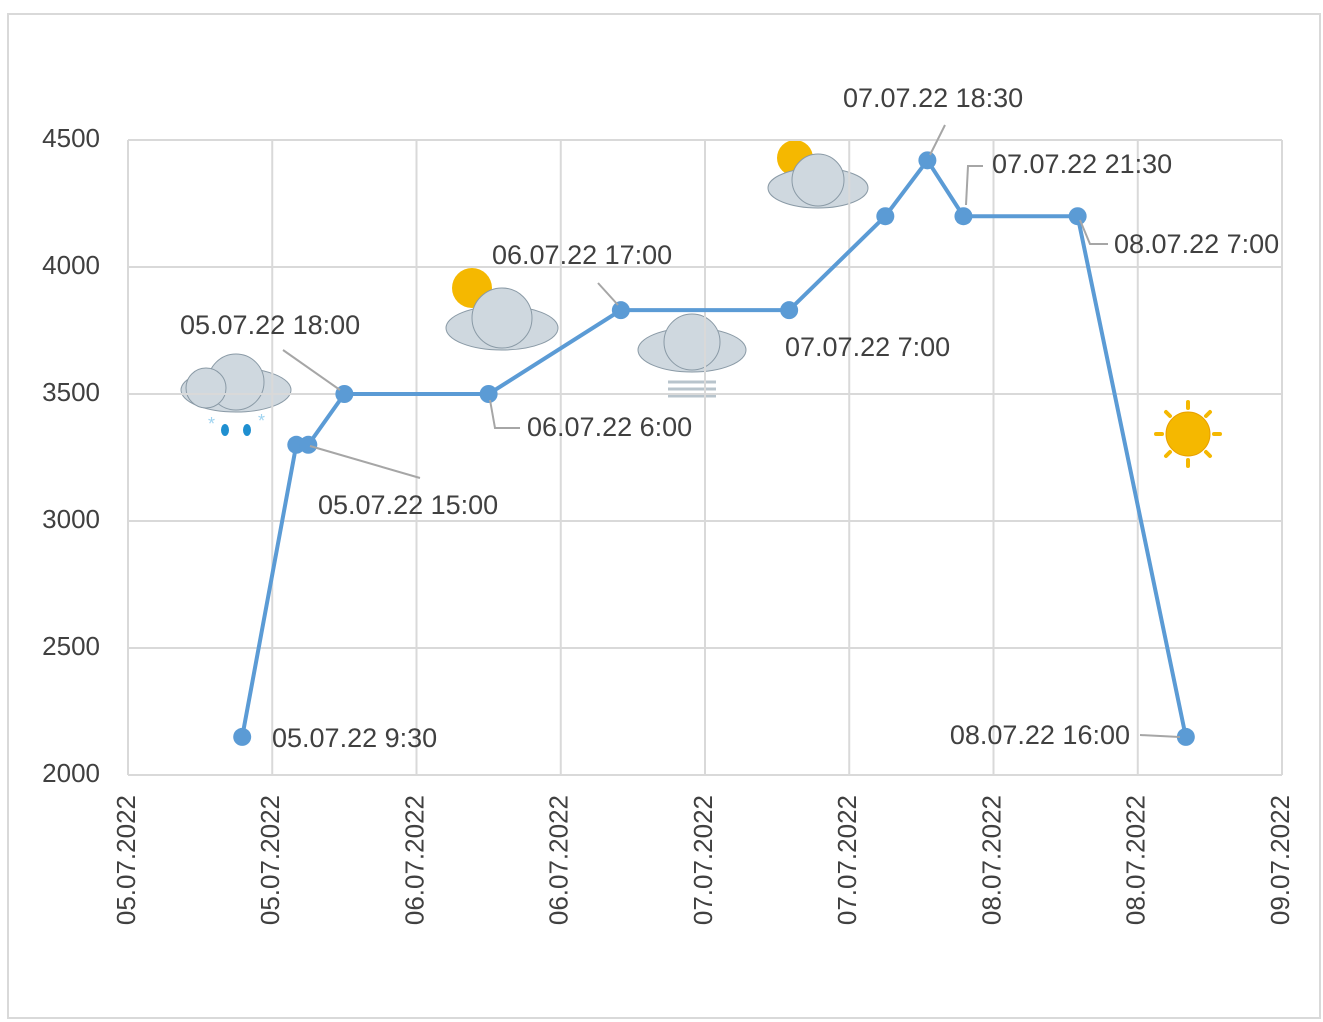  I want to click on icon-sun, so click(1188, 434).